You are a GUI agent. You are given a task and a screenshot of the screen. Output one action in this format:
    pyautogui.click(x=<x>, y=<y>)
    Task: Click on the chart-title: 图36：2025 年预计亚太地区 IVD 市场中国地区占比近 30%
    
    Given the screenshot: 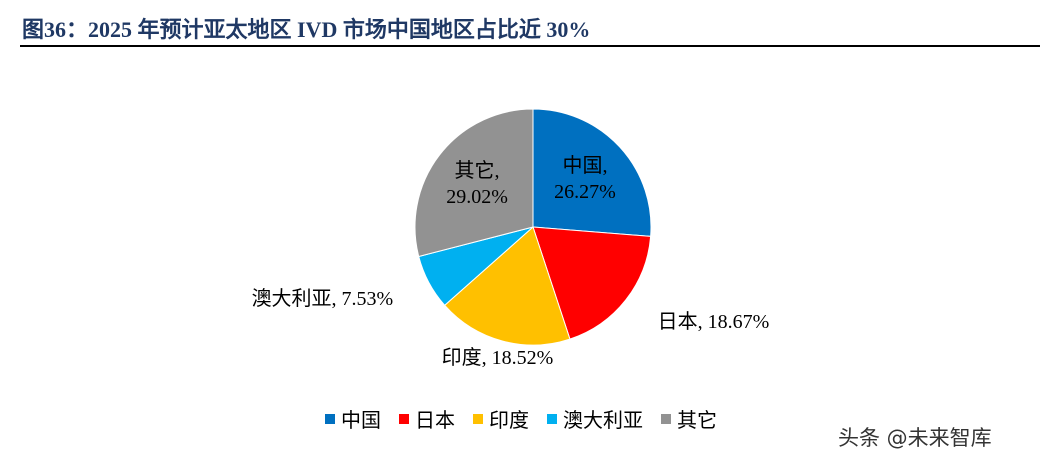 What is the action you would take?
    pyautogui.click(x=306, y=29)
    